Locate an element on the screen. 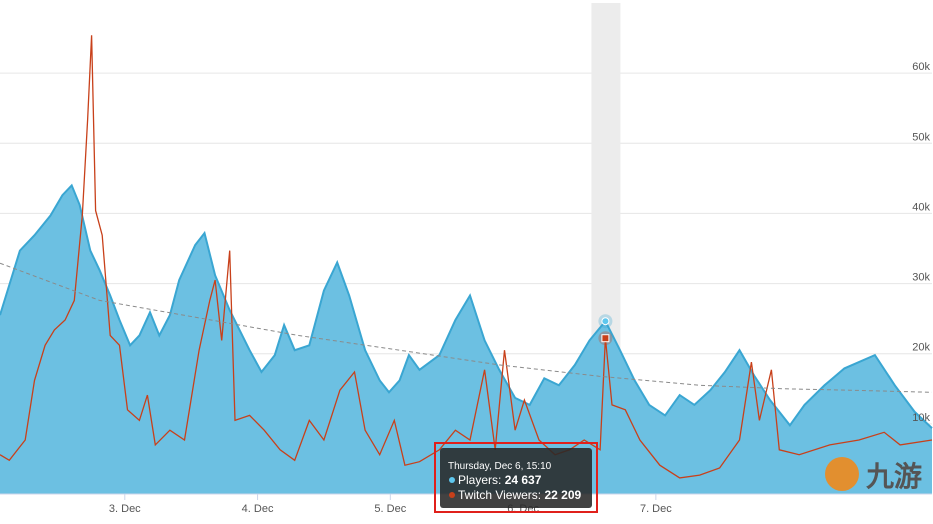 This screenshot has width=933, height=524. tooltip-value: 22 209 is located at coordinates (562, 495).